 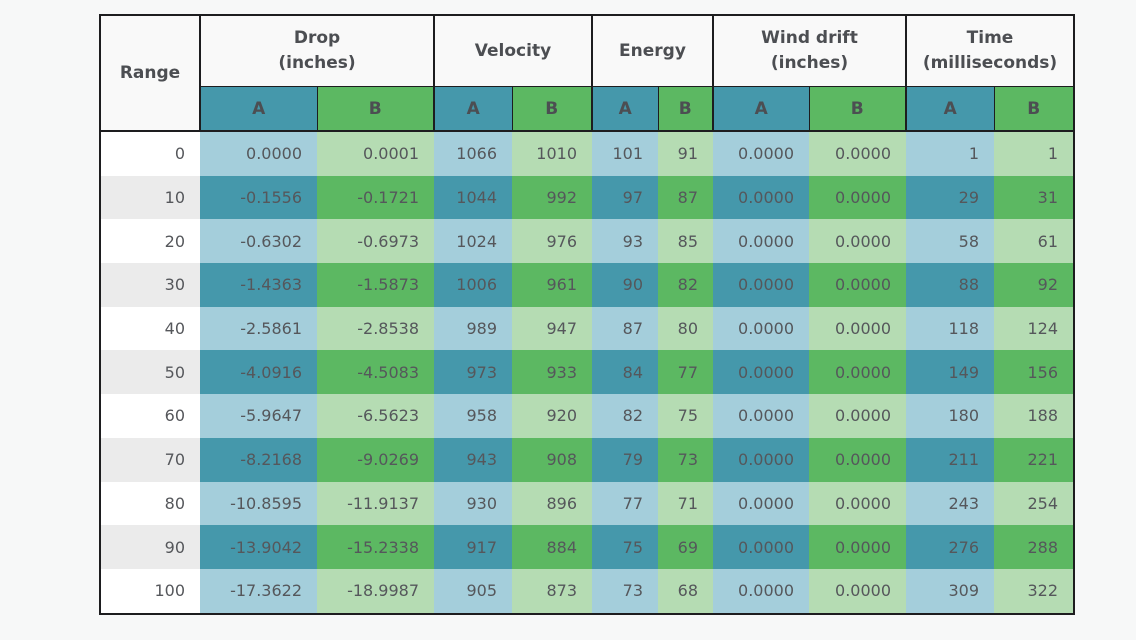 I want to click on drop-b-cell: -6.5623, so click(x=375, y=416).